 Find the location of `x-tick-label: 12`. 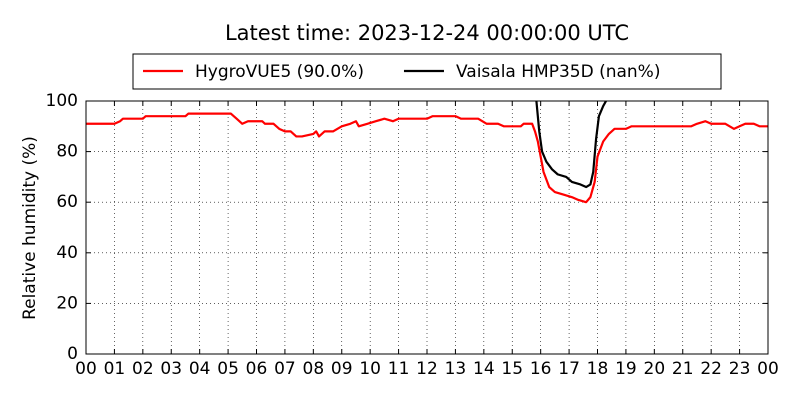

x-tick-label: 12 is located at coordinates (427, 369).